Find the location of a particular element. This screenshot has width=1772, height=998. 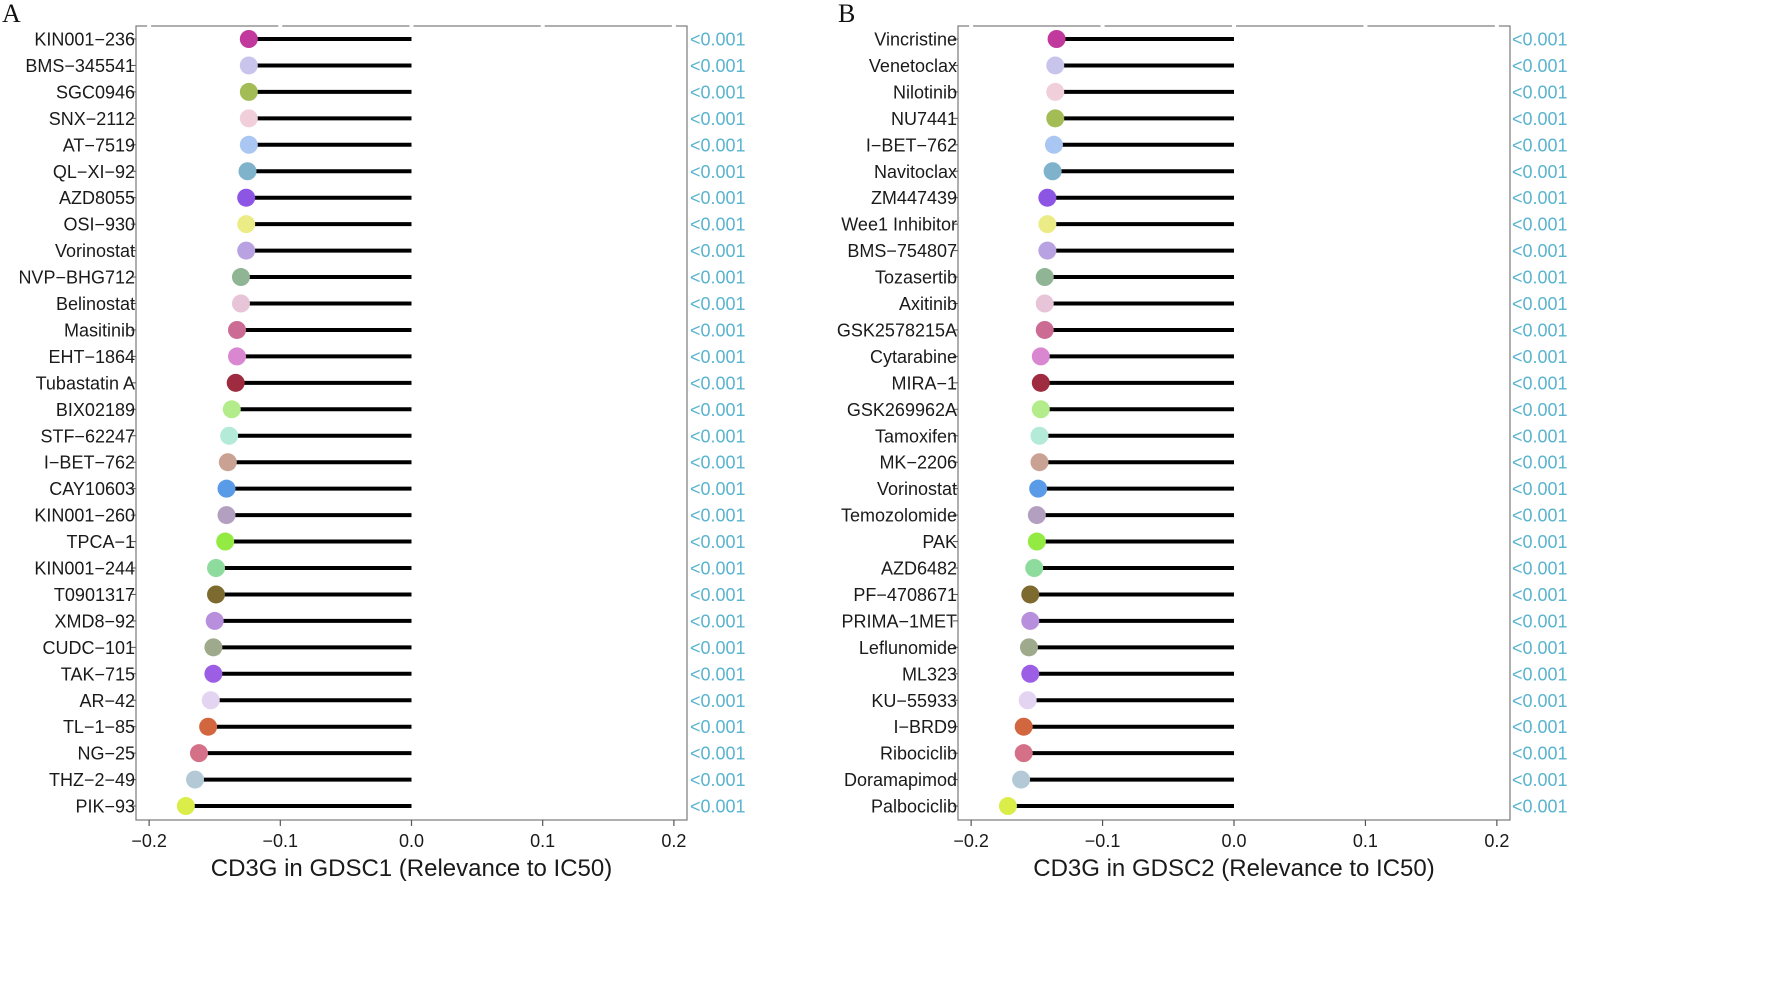

panel-b-drug-label: GSK2578215A is located at coordinates (897, 330).